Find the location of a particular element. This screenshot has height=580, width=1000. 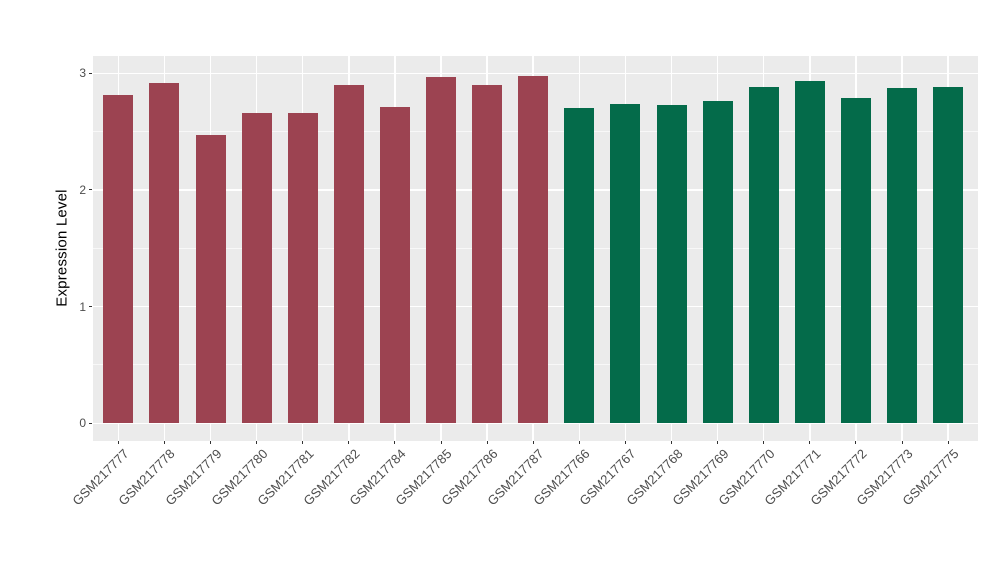

bar-GSM217772 is located at coordinates (855, 260).